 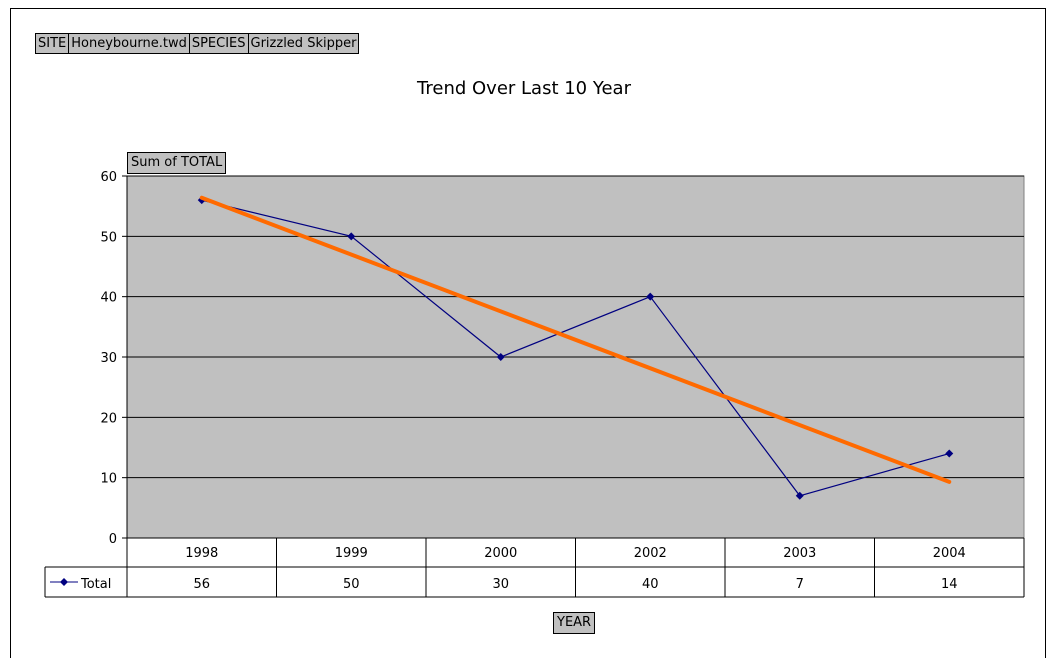 I want to click on category-label: 2004, so click(x=949, y=553).